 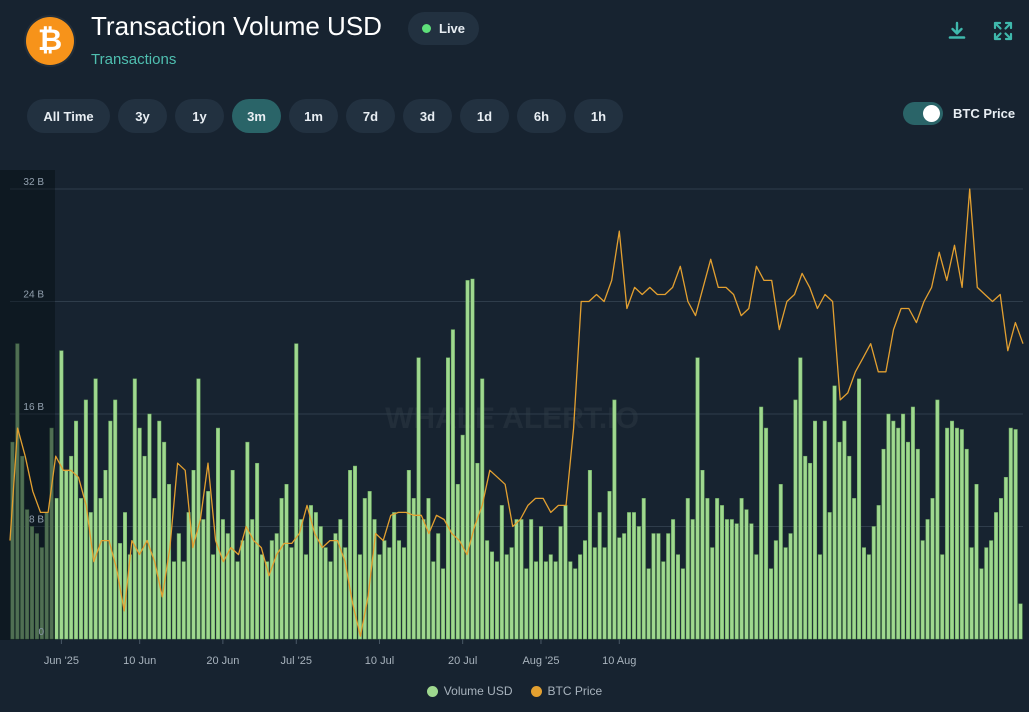 What do you see at coordinates (68, 116) in the screenshot?
I see `range-button-all-time: All Time` at bounding box center [68, 116].